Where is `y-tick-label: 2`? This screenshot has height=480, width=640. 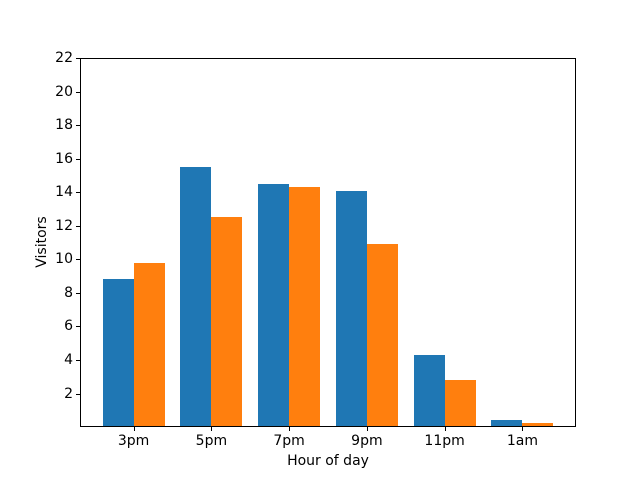
y-tick-label: 2 is located at coordinates (68, 393).